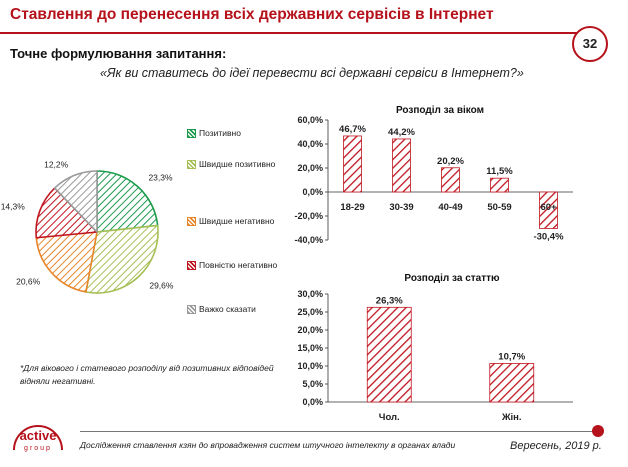 The height and width of the screenshot is (467, 628). What do you see at coordinates (160, 178) in the screenshot?
I see `pie-value-label: 23,3%` at bounding box center [160, 178].